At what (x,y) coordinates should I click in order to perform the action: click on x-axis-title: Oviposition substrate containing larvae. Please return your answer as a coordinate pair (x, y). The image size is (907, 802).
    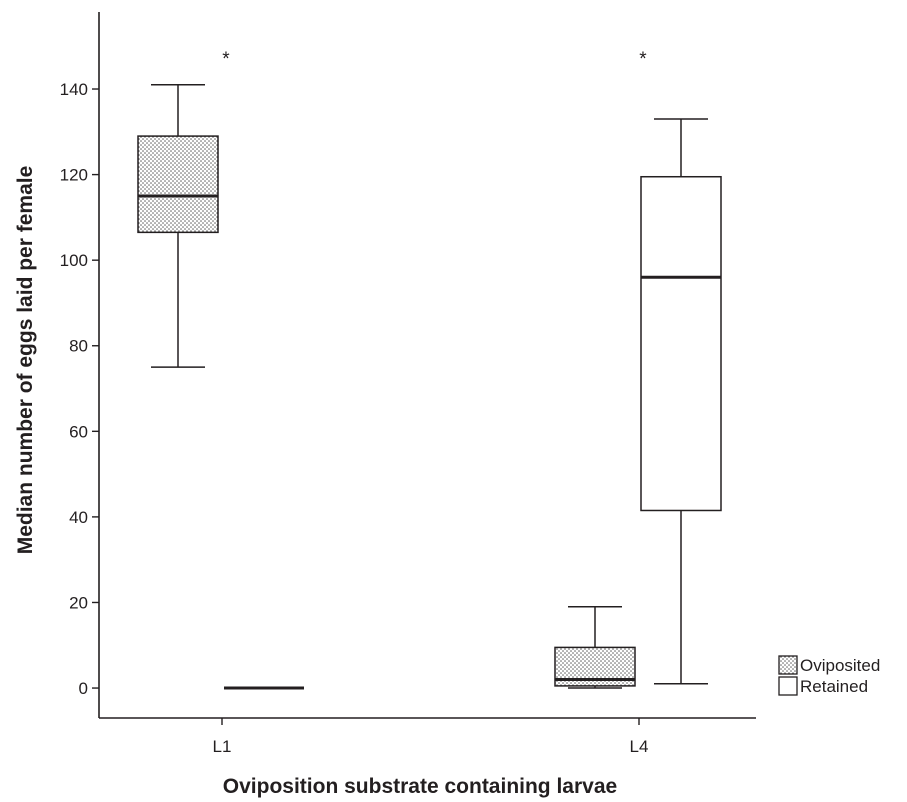
    Looking at the image, I should click on (420, 786).